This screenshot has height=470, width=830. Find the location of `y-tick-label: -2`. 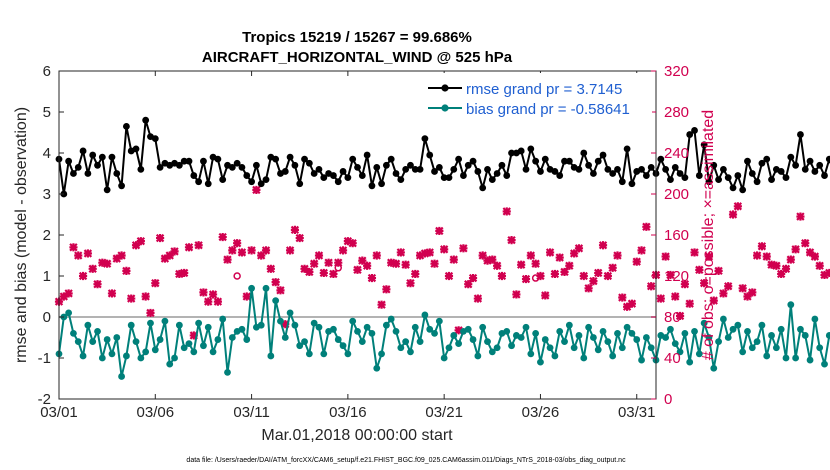

y-tick-label: -2 is located at coordinates (44, 399).